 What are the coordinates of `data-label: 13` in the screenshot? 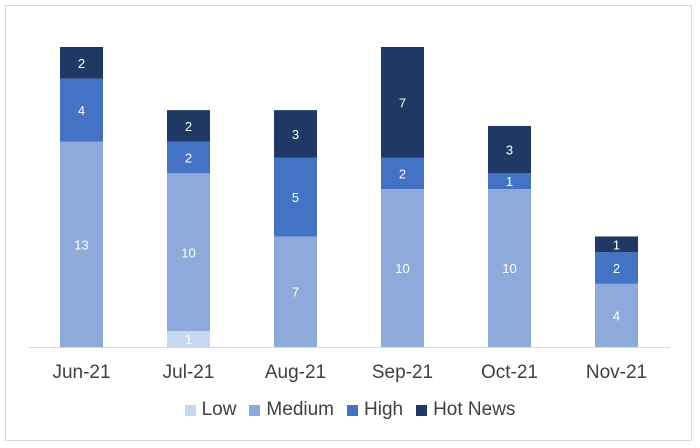 It's located at (81, 244).